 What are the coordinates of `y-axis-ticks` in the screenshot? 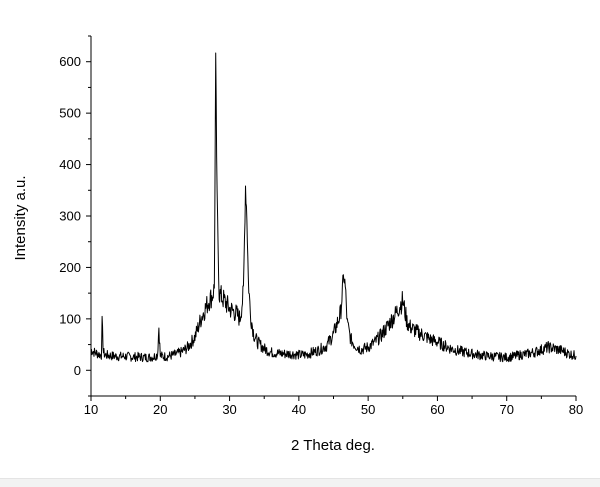 It's located at (88, 216).